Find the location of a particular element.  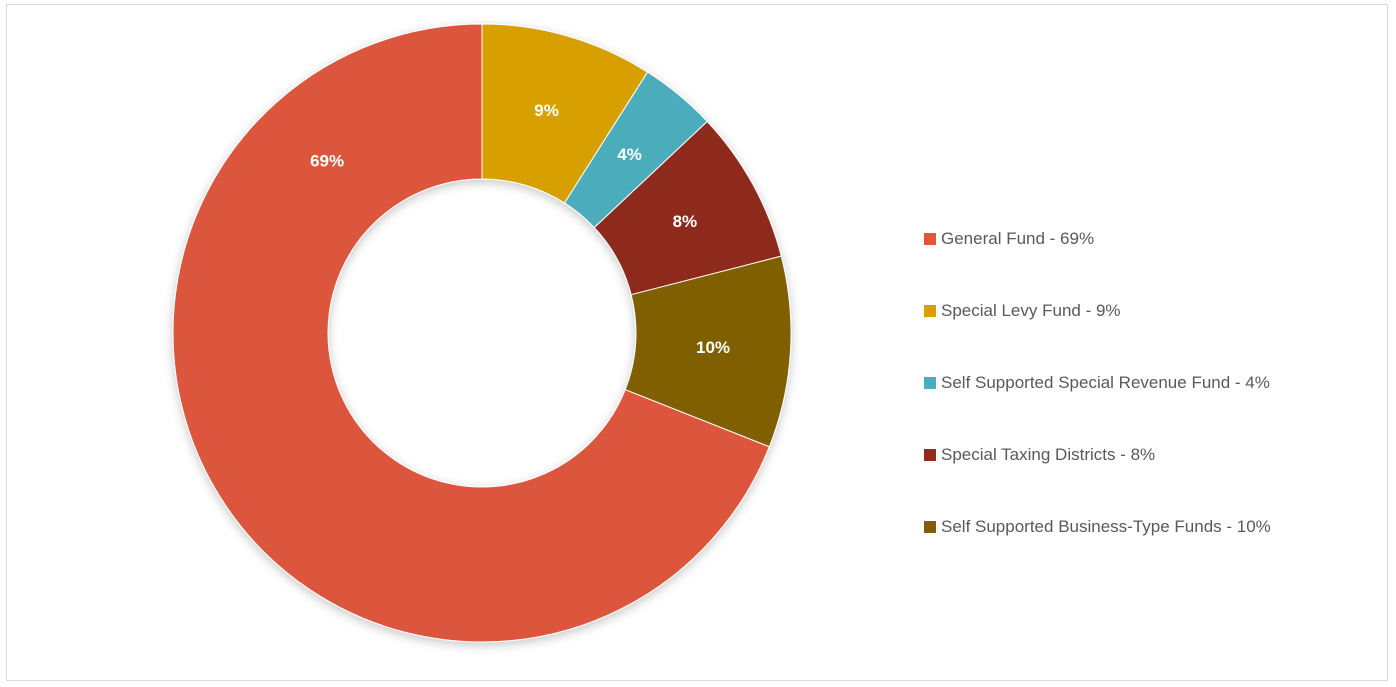

legend-item-self-supported-business-type-funds: Self Supported Business-Type Funds - 10% is located at coordinates (1154, 527).